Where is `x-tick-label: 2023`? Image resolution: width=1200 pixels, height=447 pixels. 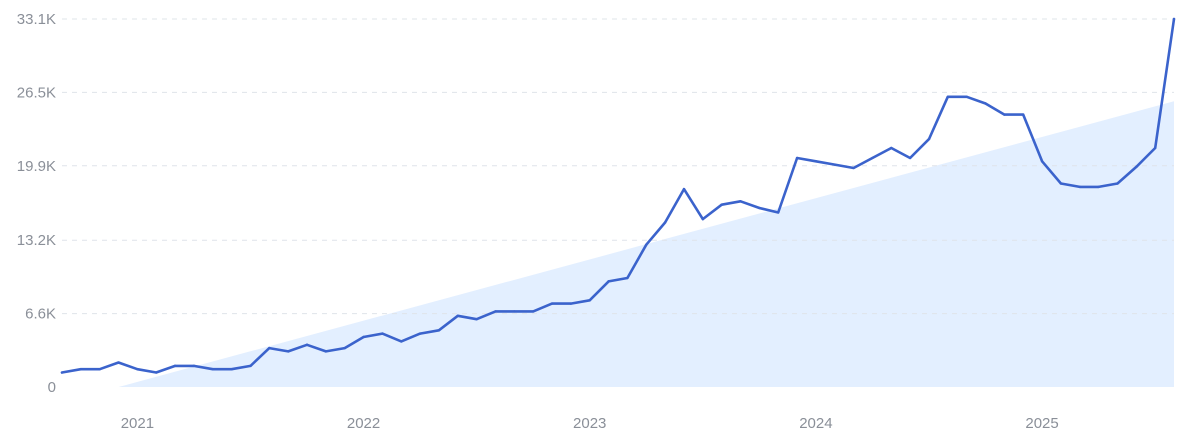
x-tick-label: 2023 is located at coordinates (589, 423).